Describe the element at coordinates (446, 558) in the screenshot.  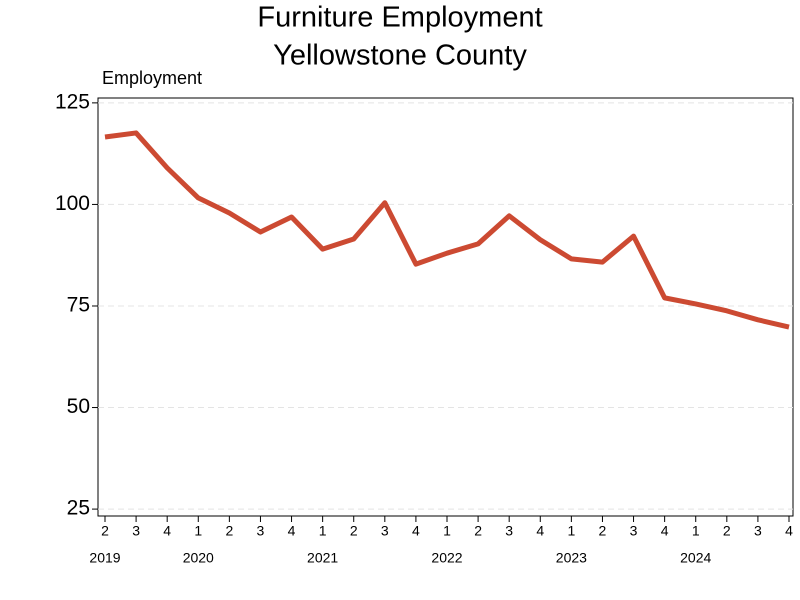
I see `year-label: 2022` at that location.